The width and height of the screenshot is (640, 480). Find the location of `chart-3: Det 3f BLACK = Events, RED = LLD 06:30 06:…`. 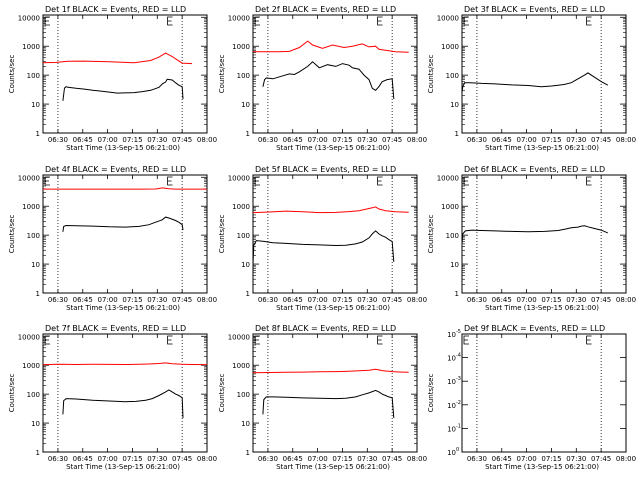

chart-3: Det 3f BLACK = Events, RED = LLD 06:30 06:… is located at coordinates (531, 78).